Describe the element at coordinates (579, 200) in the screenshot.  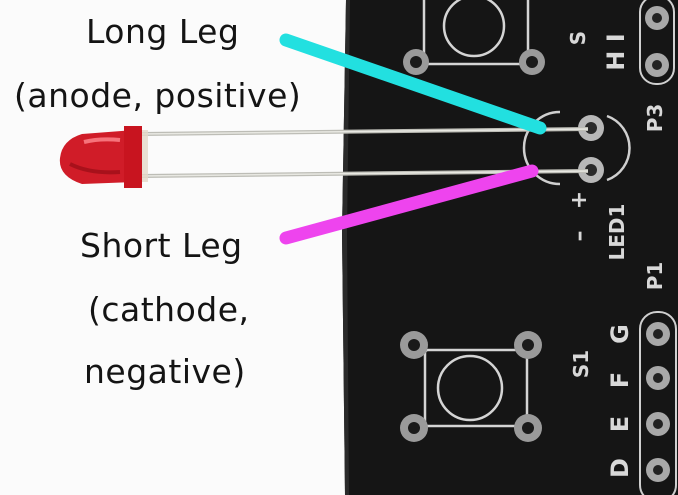
I see `silk-plus: +` at that location.